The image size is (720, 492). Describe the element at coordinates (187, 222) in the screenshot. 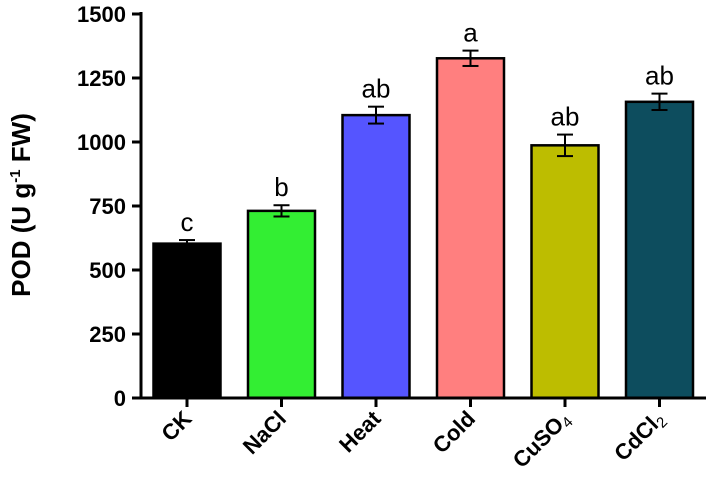

I see `significance-label: c` at that location.